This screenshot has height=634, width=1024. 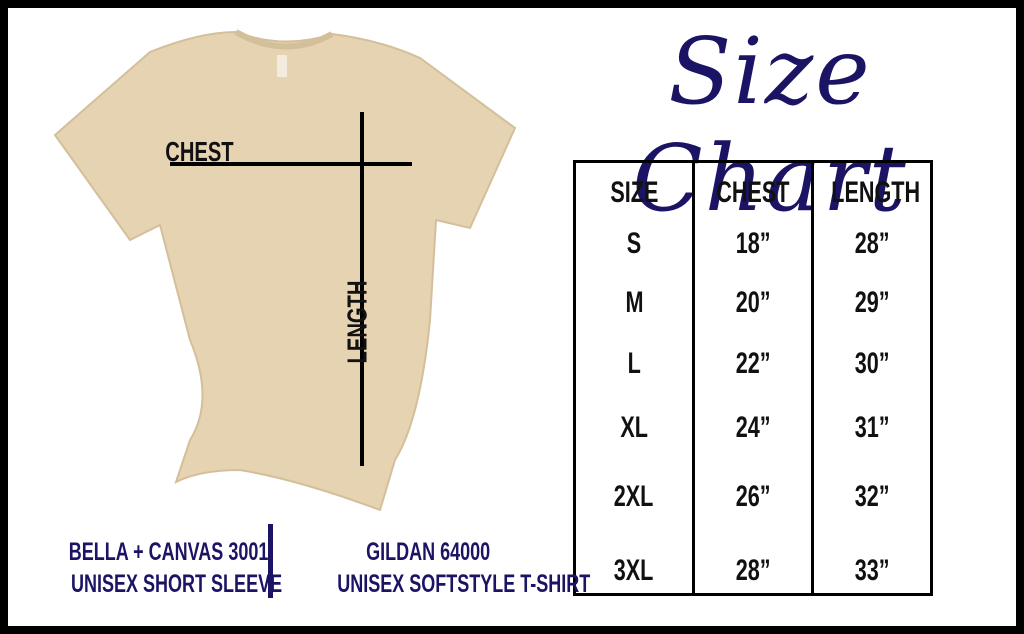 What do you see at coordinates (634, 192) in the screenshot?
I see `header-size: SIZE` at bounding box center [634, 192].